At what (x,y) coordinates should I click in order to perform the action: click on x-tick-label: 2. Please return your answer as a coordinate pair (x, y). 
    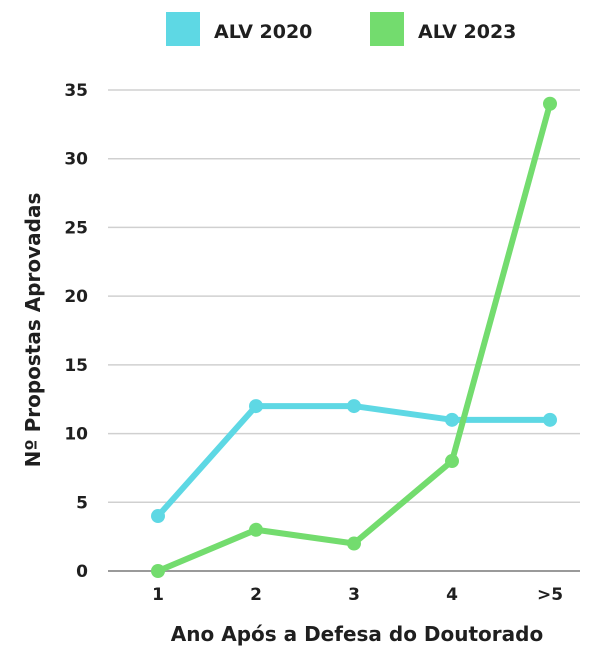
    Looking at the image, I should click on (256, 595).